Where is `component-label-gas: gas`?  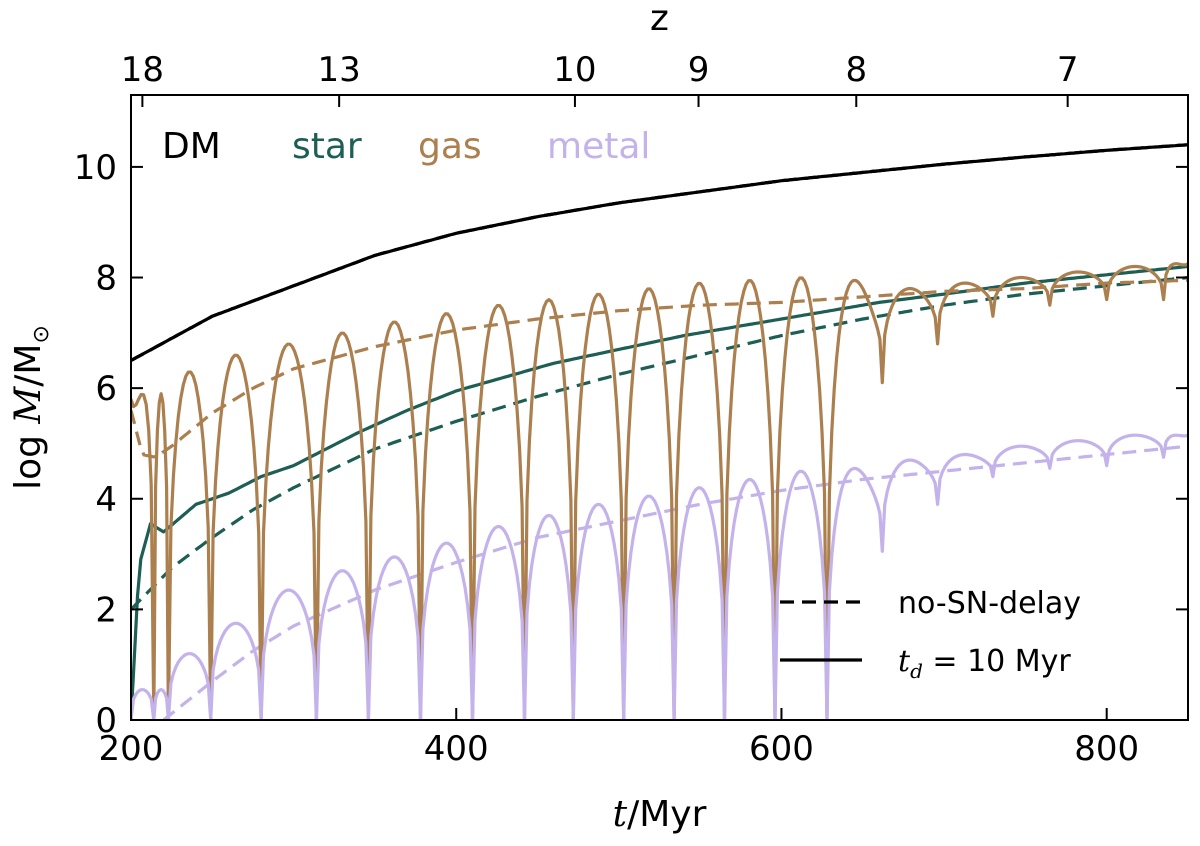 component-label-gas: gas is located at coordinates (450, 146).